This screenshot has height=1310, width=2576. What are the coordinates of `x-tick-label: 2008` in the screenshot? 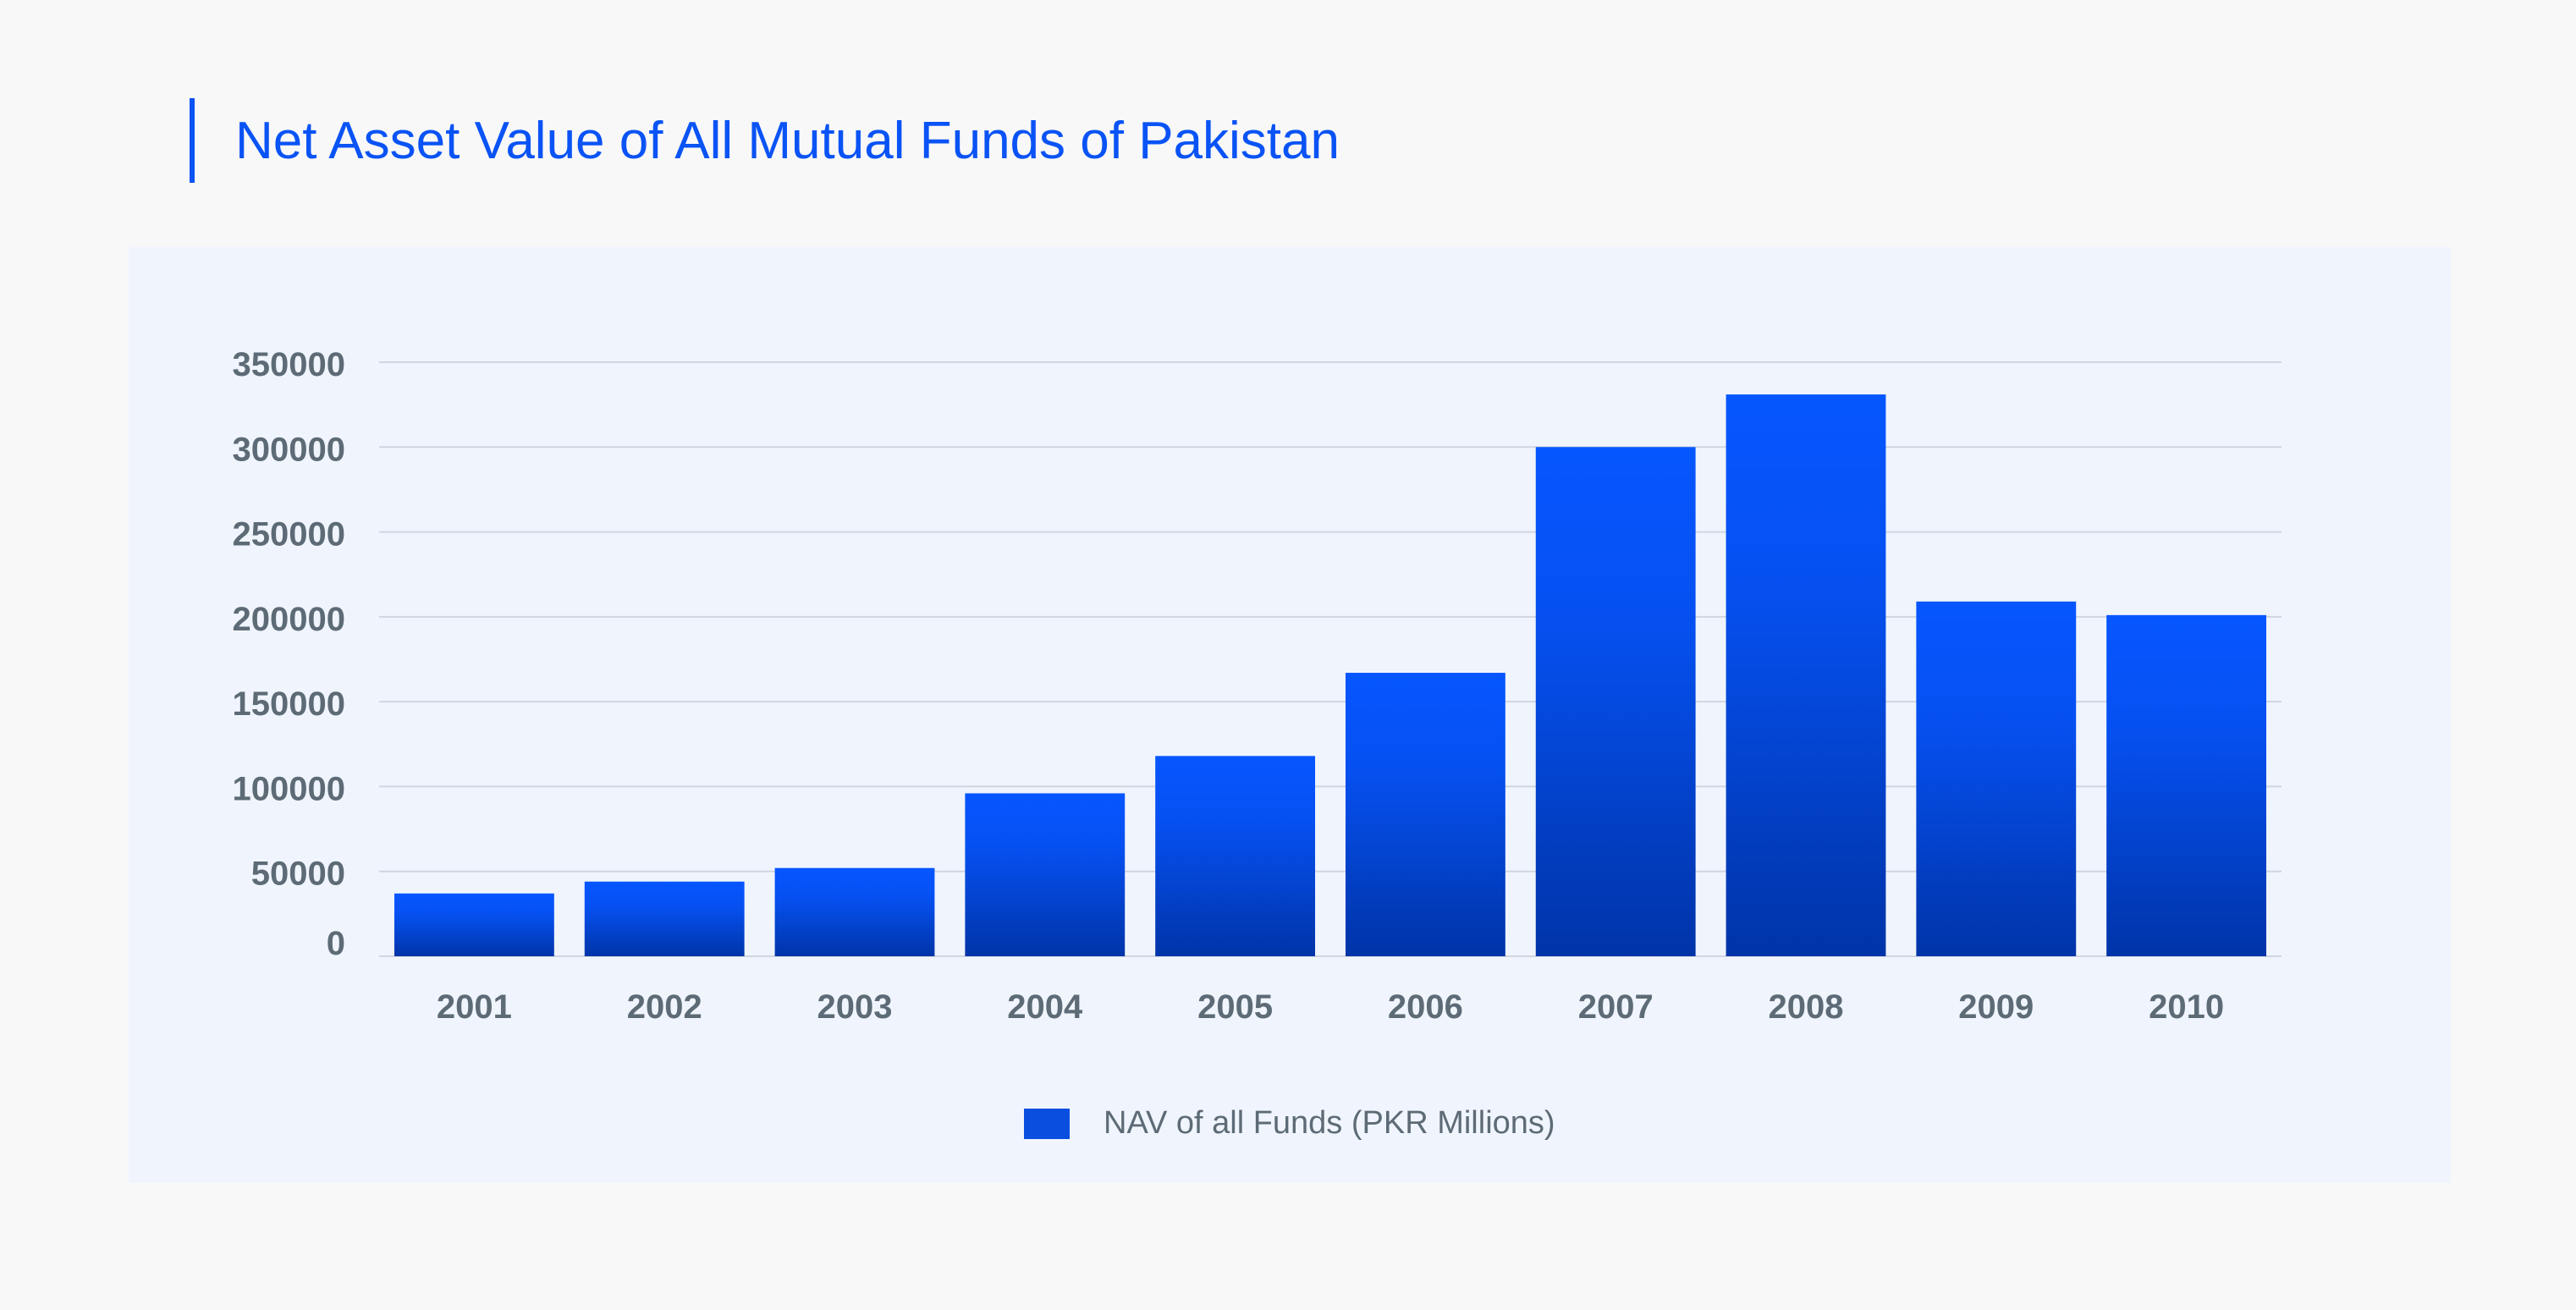 It's located at (1806, 1007).